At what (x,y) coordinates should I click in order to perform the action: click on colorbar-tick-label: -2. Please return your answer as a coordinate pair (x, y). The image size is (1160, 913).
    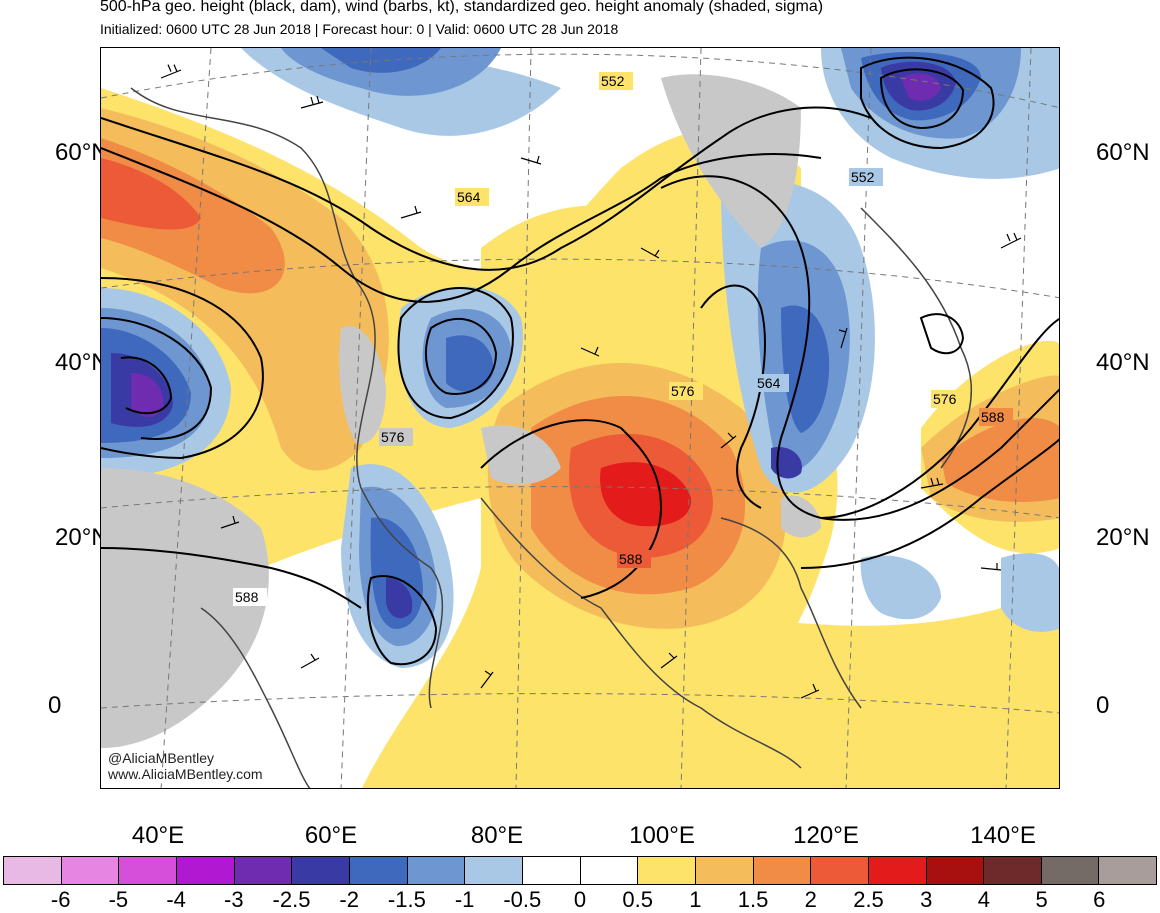
    Looking at the image, I should click on (349, 899).